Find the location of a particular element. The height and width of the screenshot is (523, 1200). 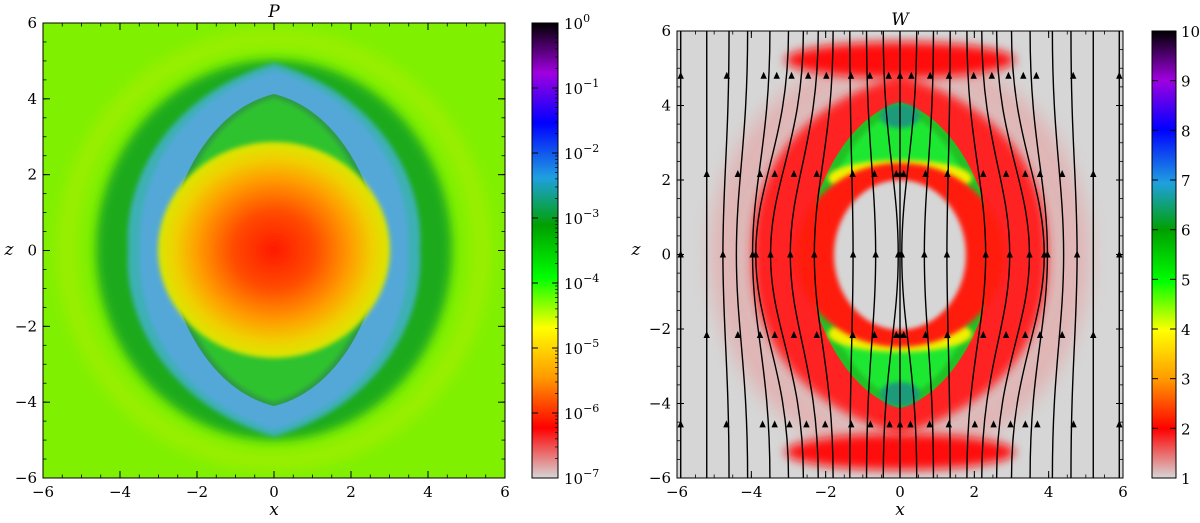

colorbar-tick-label: 10⁰ is located at coordinates (577, 22).